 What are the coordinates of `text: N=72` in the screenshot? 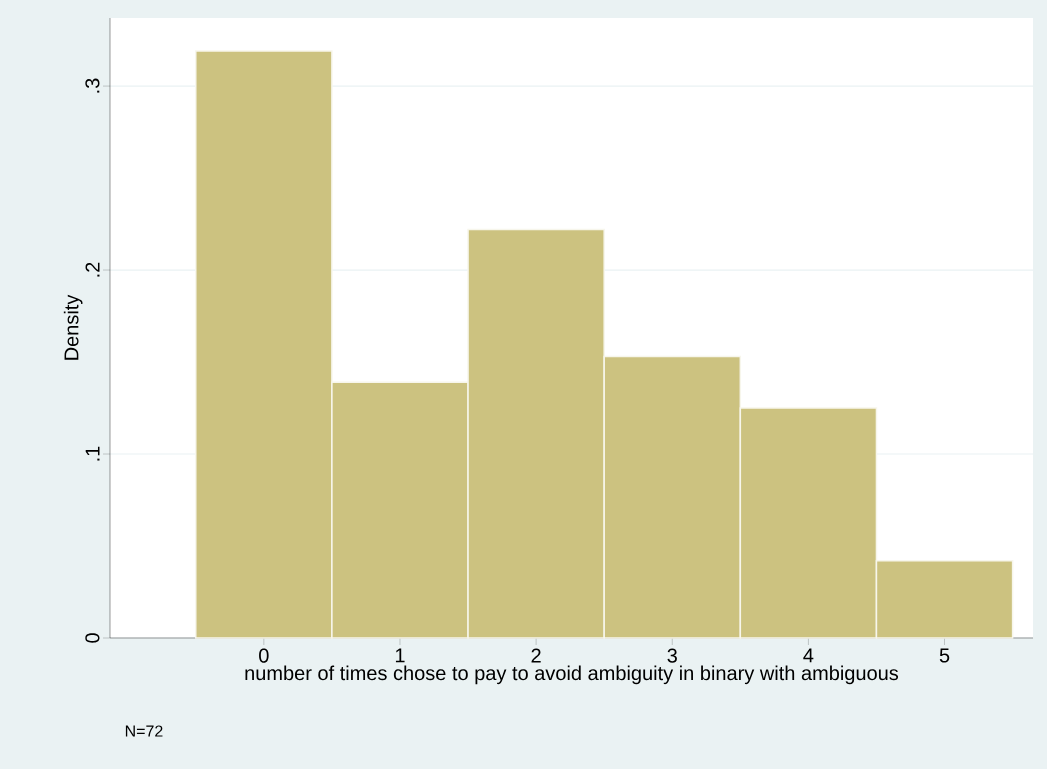 It's located at (144, 731).